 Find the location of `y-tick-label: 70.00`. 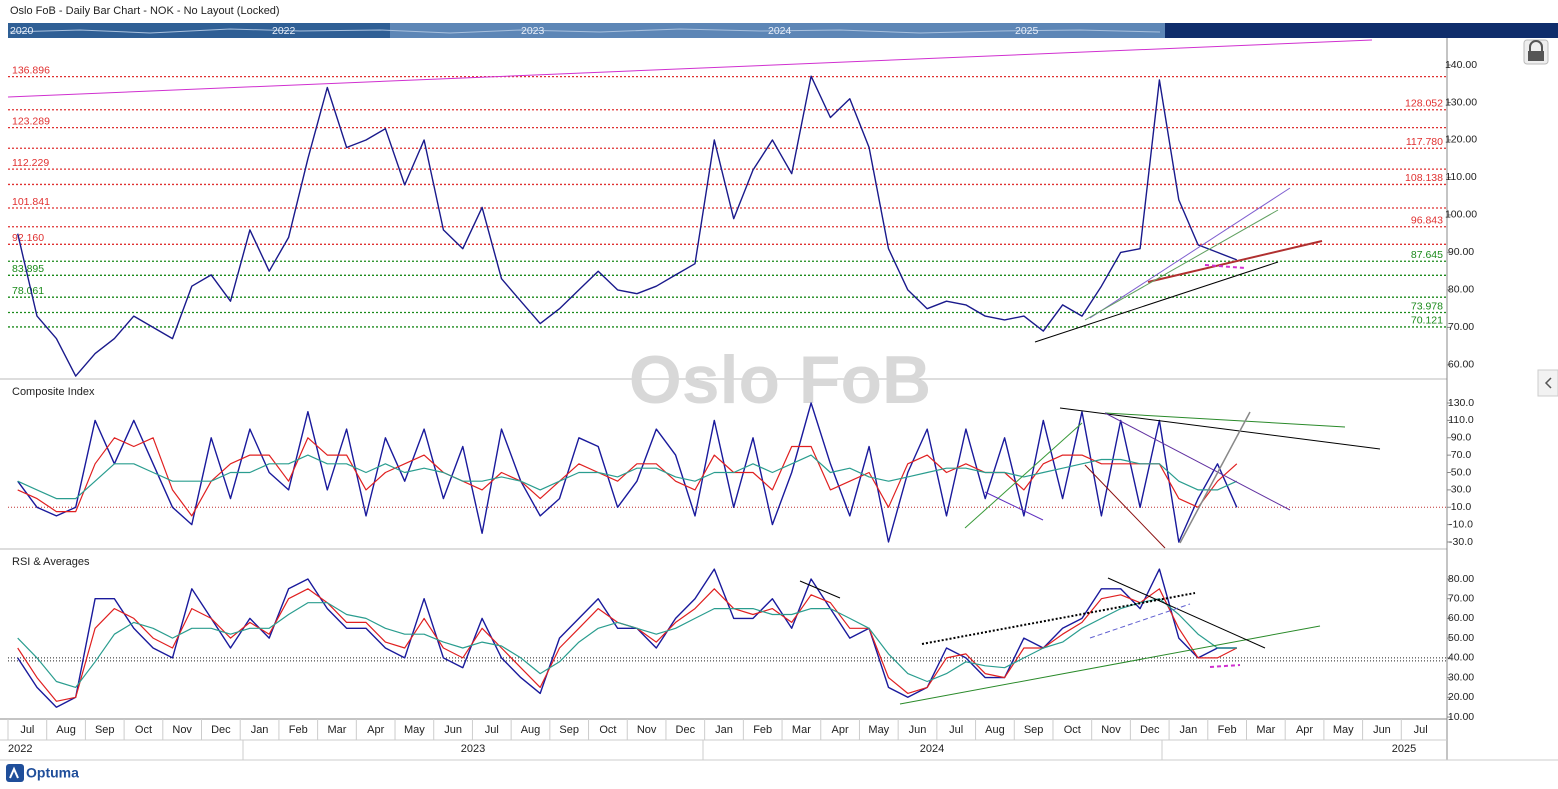

y-tick-label: 70.00 is located at coordinates (1461, 327).